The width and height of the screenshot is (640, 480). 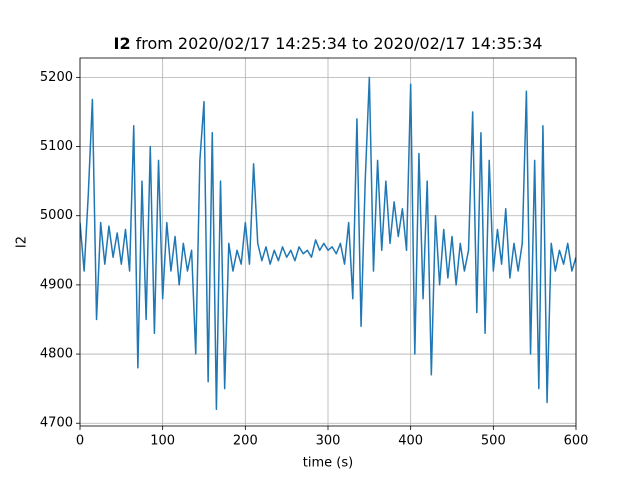 I want to click on x-tick-label: 500, so click(x=493, y=441).